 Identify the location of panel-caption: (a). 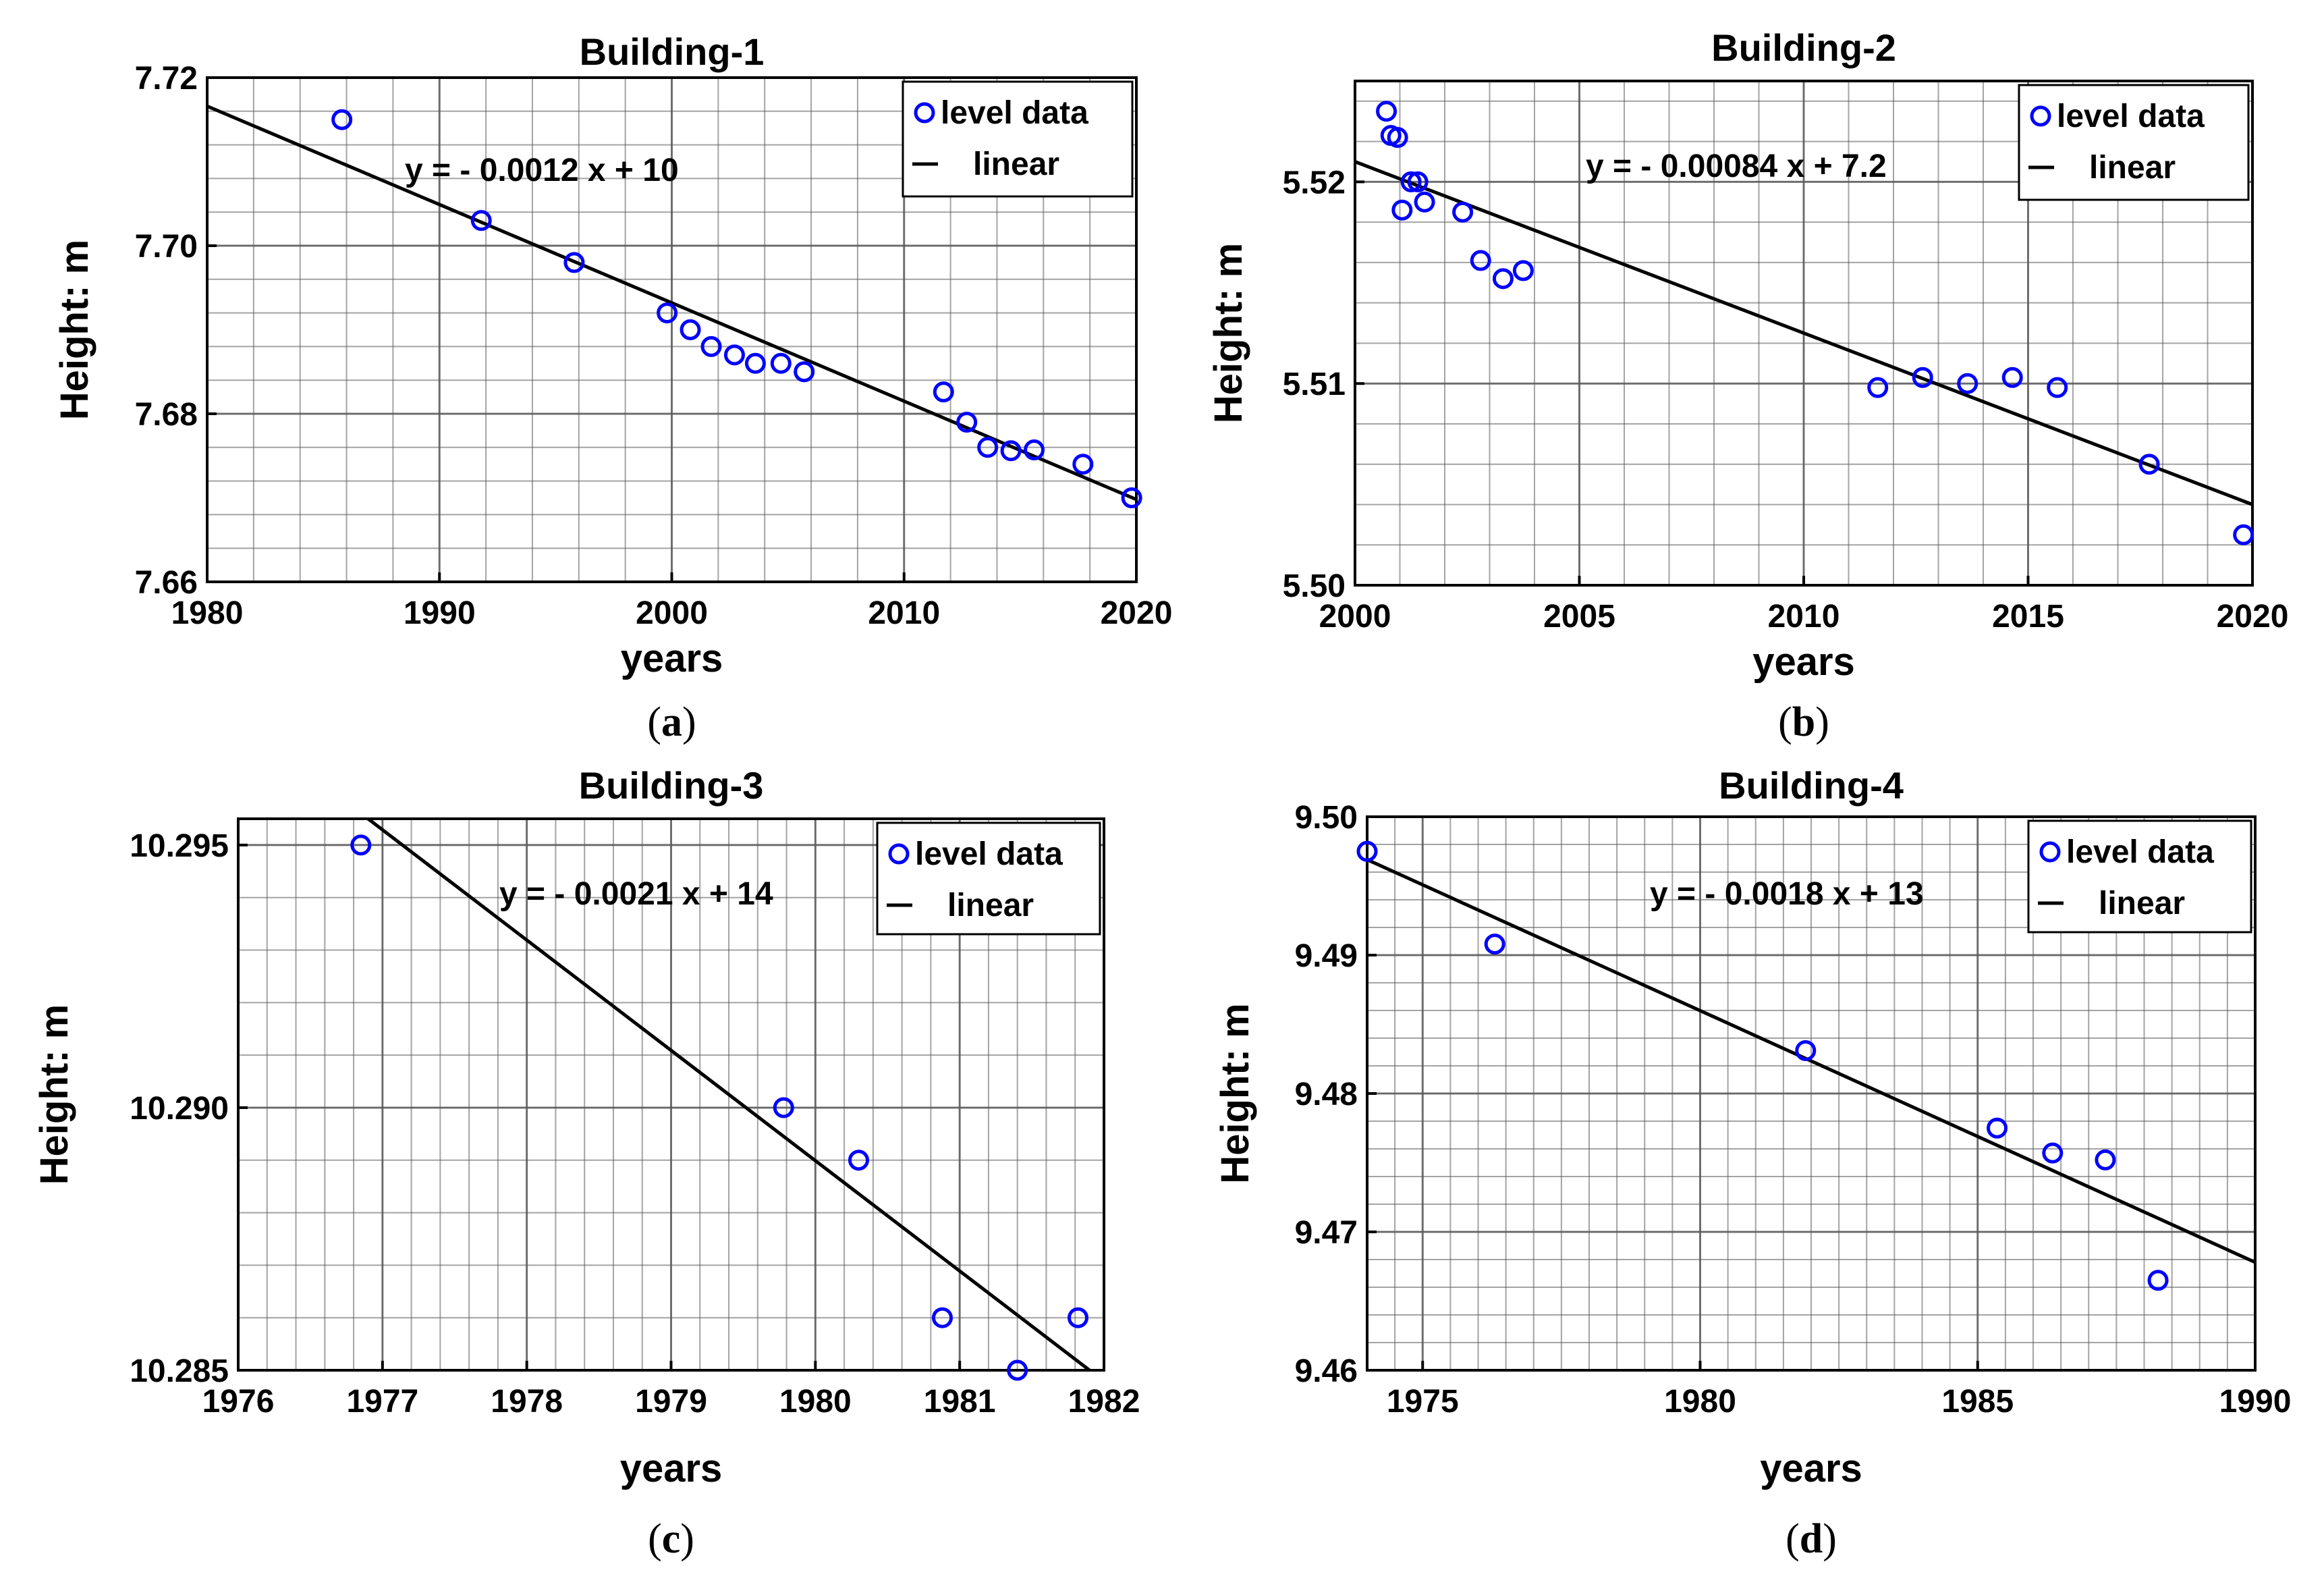
(671, 722).